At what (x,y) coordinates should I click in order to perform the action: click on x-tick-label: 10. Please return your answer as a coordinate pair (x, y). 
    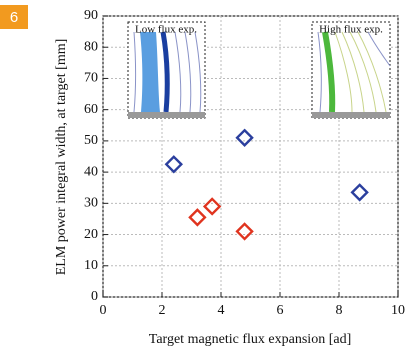
    Looking at the image, I should click on (398, 310).